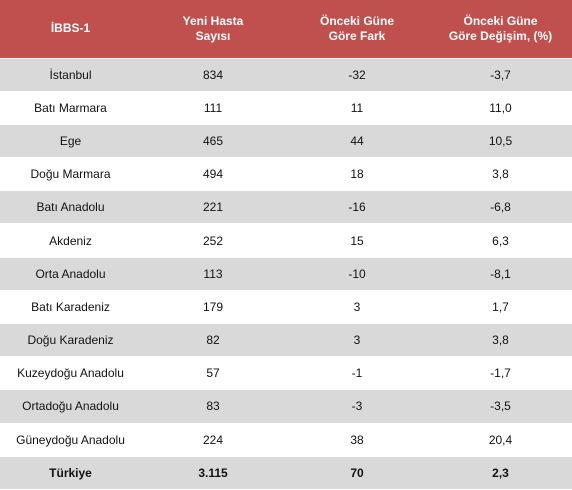 Image resolution: width=572 pixels, height=490 pixels. I want to click on cell-new-cases: 57, so click(213, 373).